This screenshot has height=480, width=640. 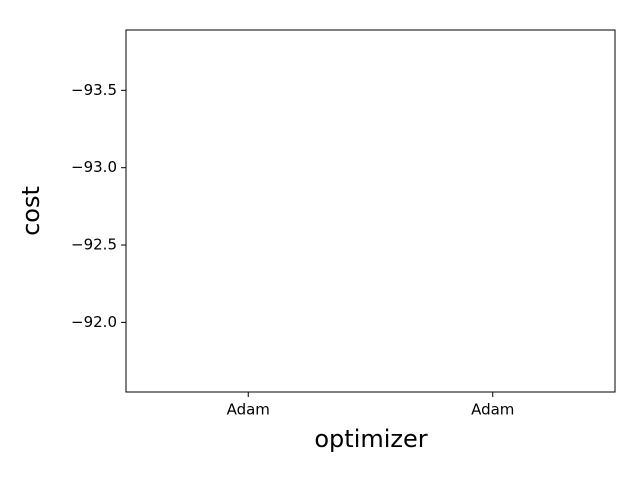 What do you see at coordinates (94, 90) in the screenshot?
I see `y-tick-label: −93.5` at bounding box center [94, 90].